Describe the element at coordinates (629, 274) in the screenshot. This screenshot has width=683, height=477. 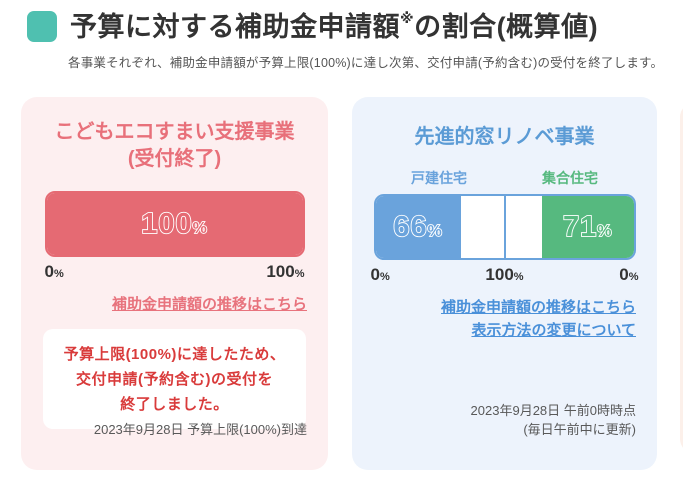
I see `mado-scale-right-min: 0%` at that location.